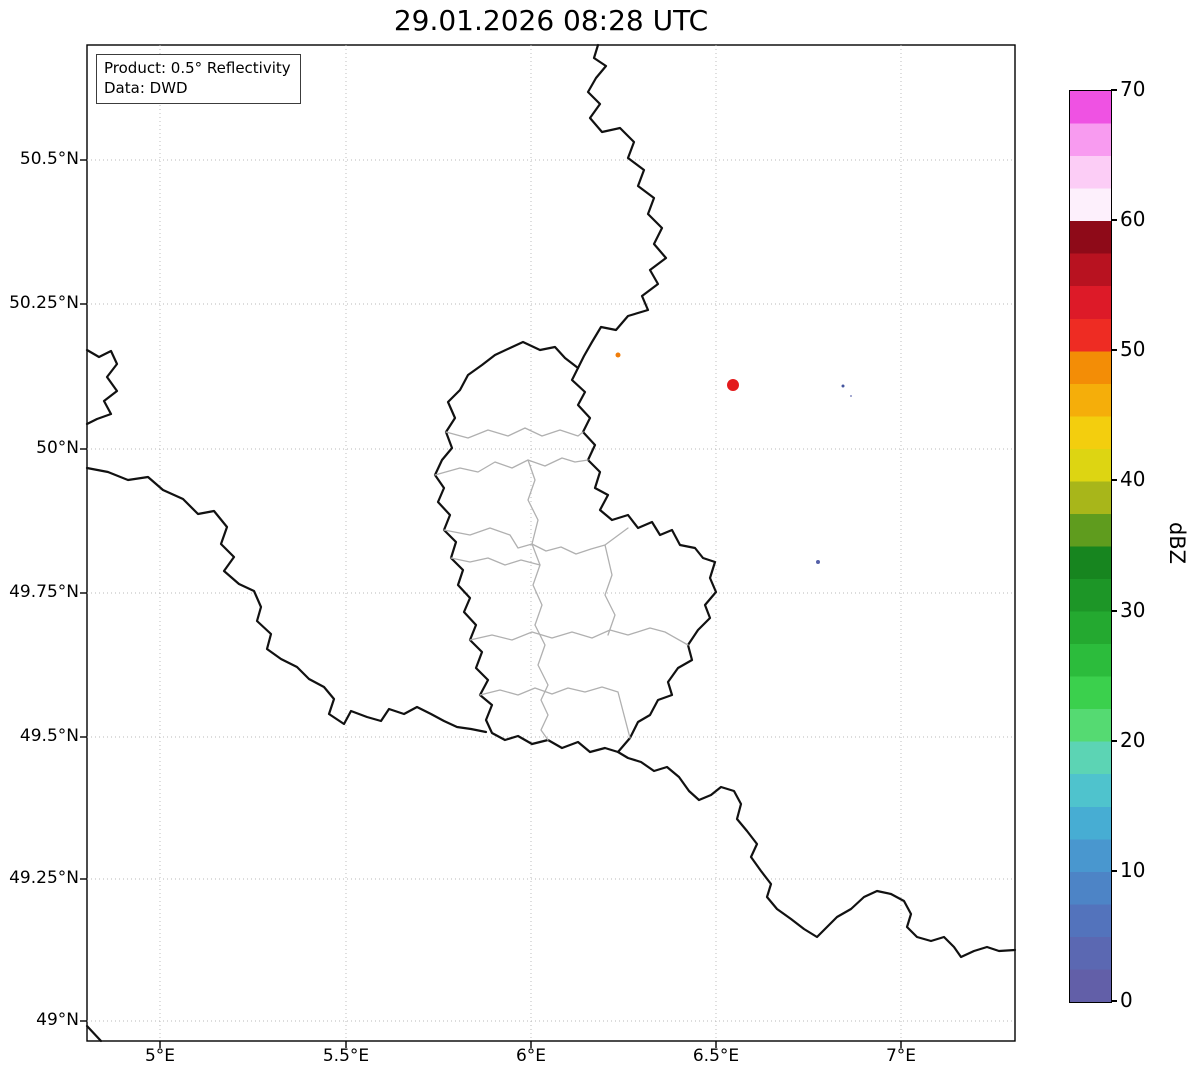  What do you see at coordinates (1177, 543) in the screenshot?
I see `colorbar-unit-label: dBZ` at bounding box center [1177, 543].